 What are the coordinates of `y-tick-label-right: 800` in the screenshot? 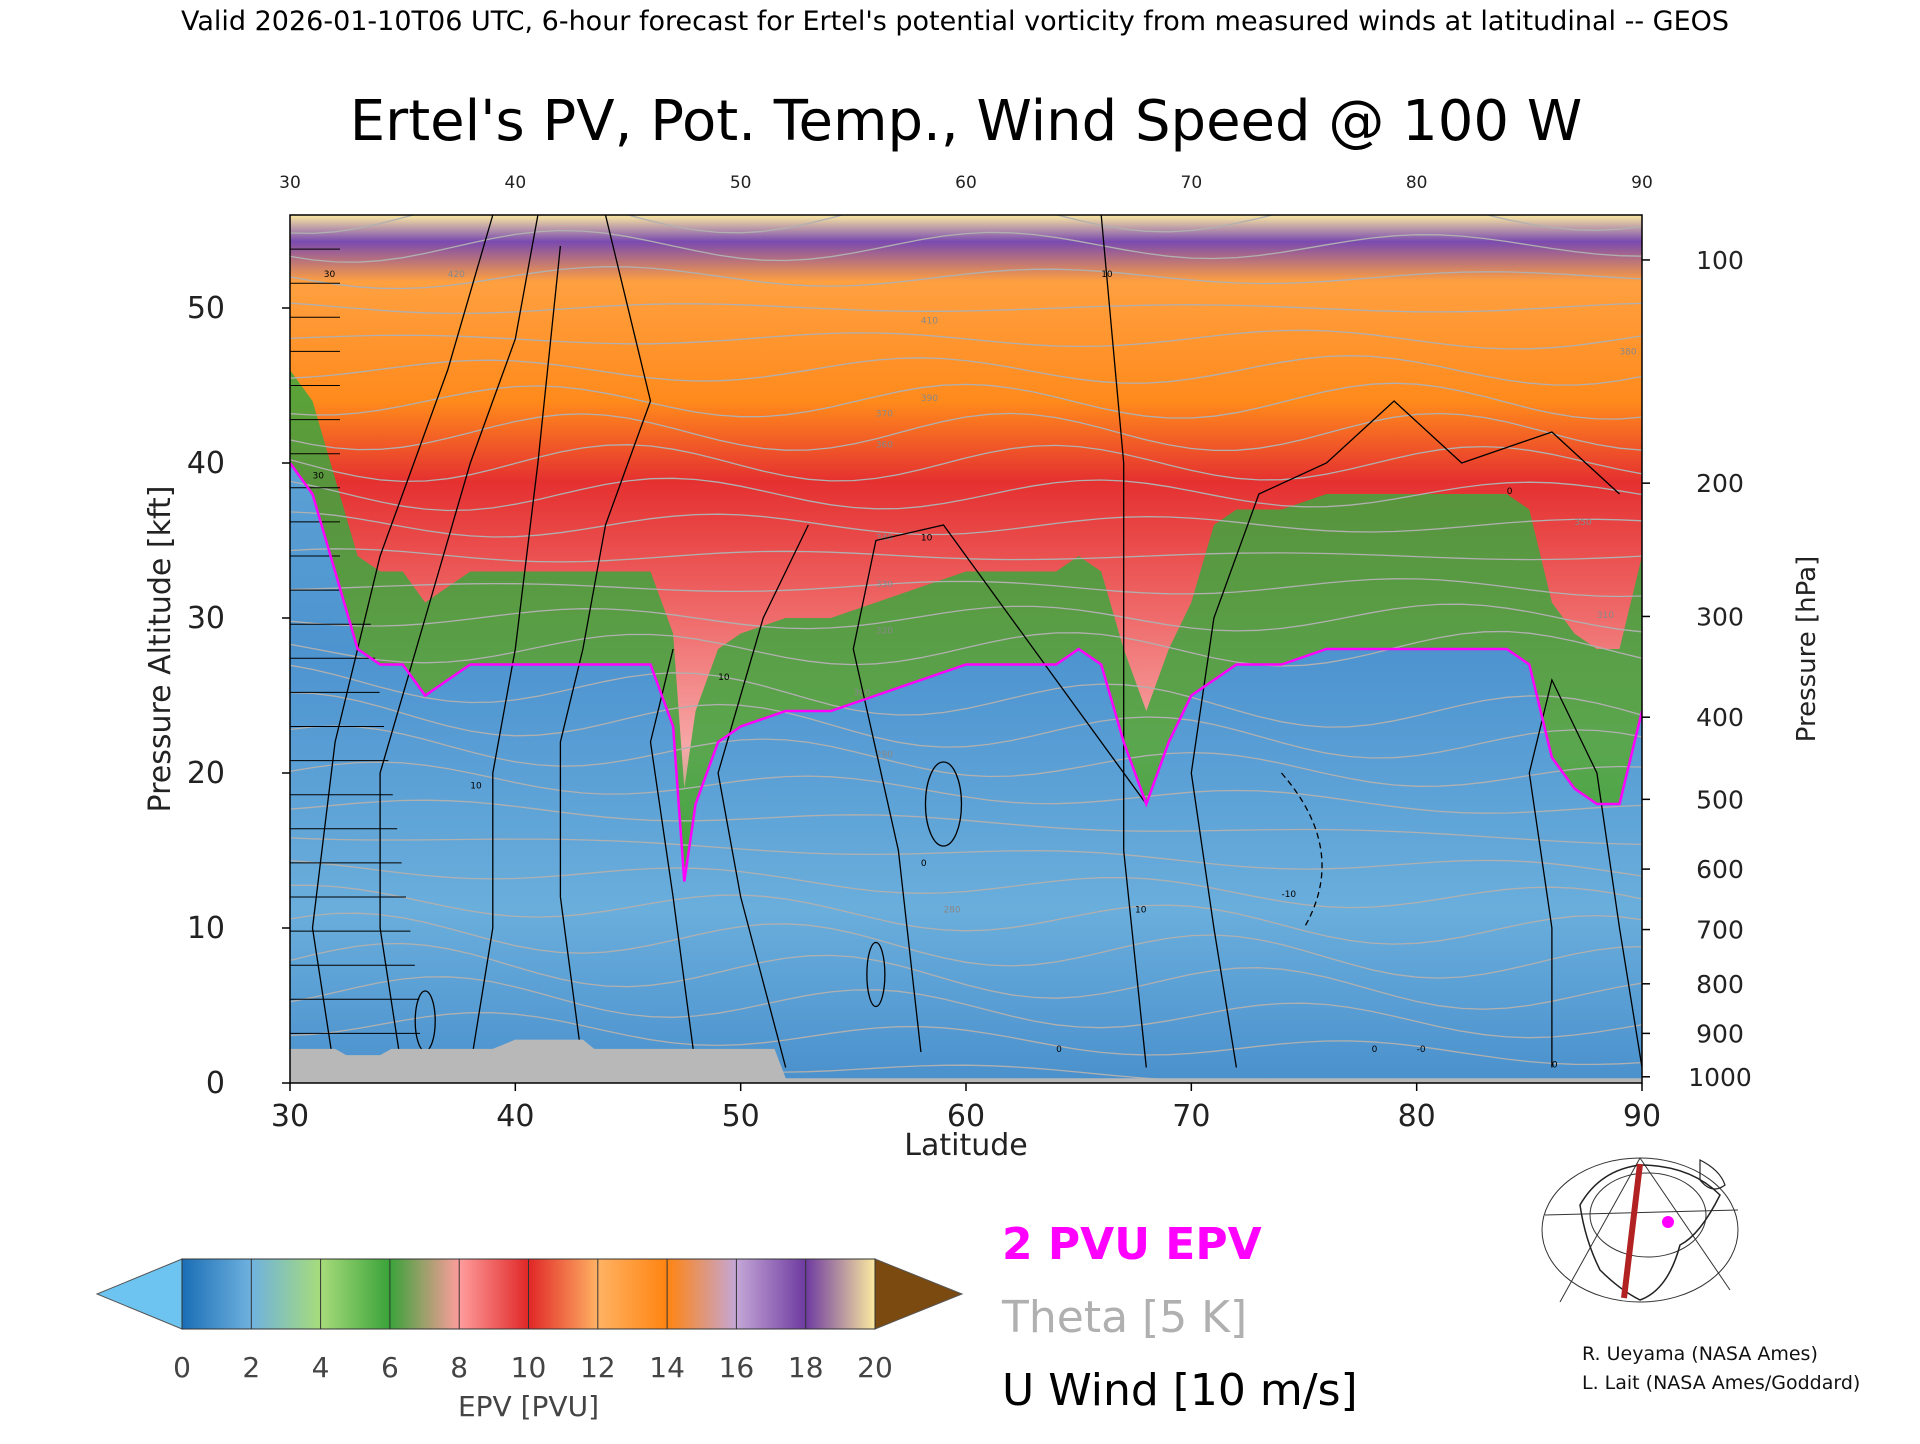 It's located at (1720, 984).